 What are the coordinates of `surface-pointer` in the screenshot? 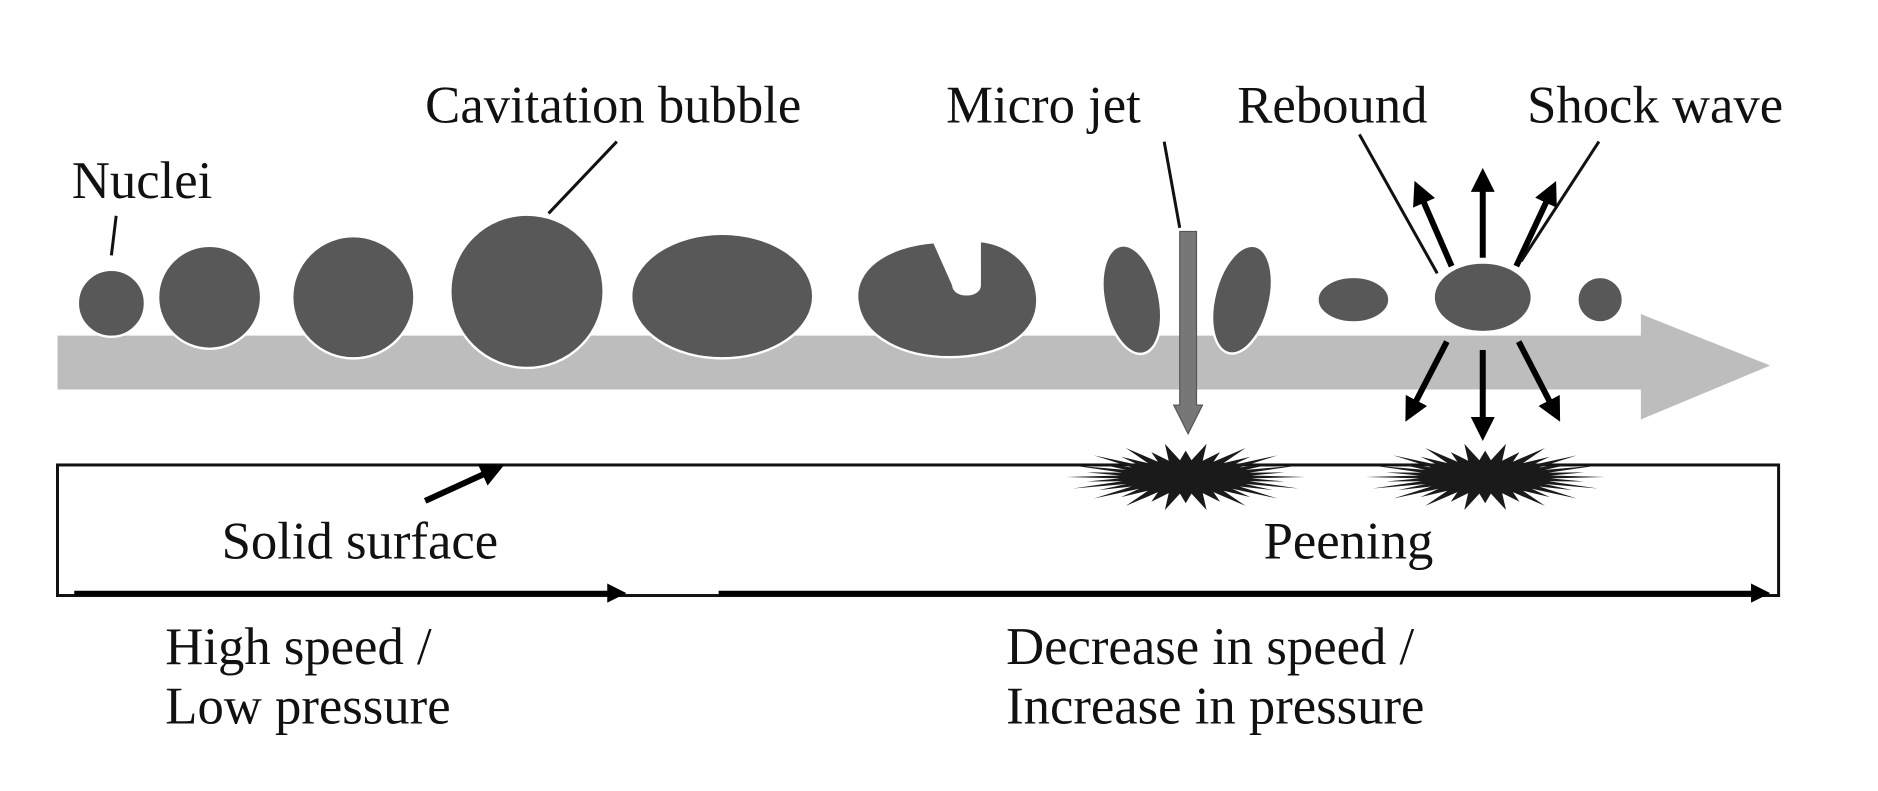 It's located at (464, 483).